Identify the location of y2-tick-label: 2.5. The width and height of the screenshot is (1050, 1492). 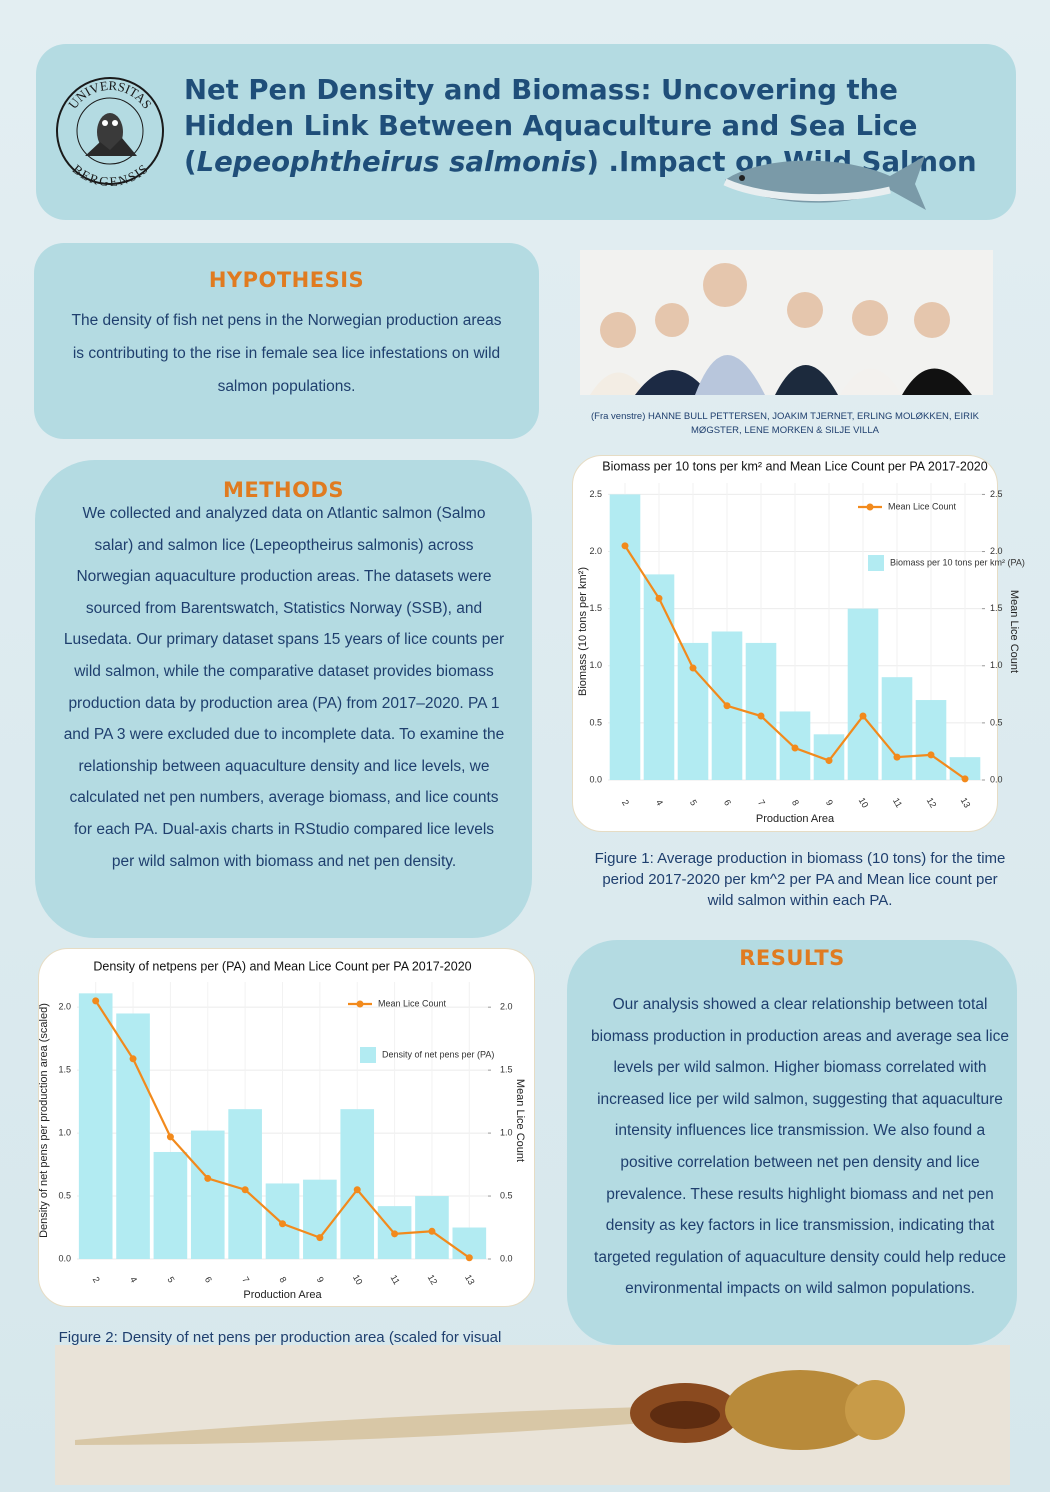
(996, 494).